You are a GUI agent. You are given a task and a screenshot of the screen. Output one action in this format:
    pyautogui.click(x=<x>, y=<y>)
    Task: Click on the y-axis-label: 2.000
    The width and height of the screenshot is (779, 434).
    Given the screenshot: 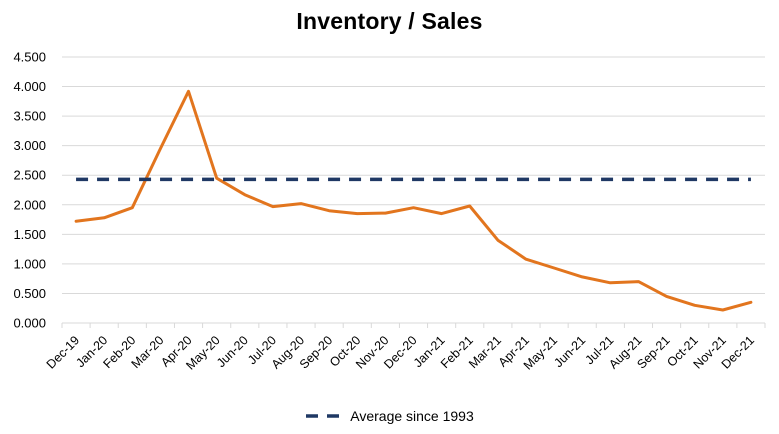 What is the action you would take?
    pyautogui.click(x=29, y=204)
    